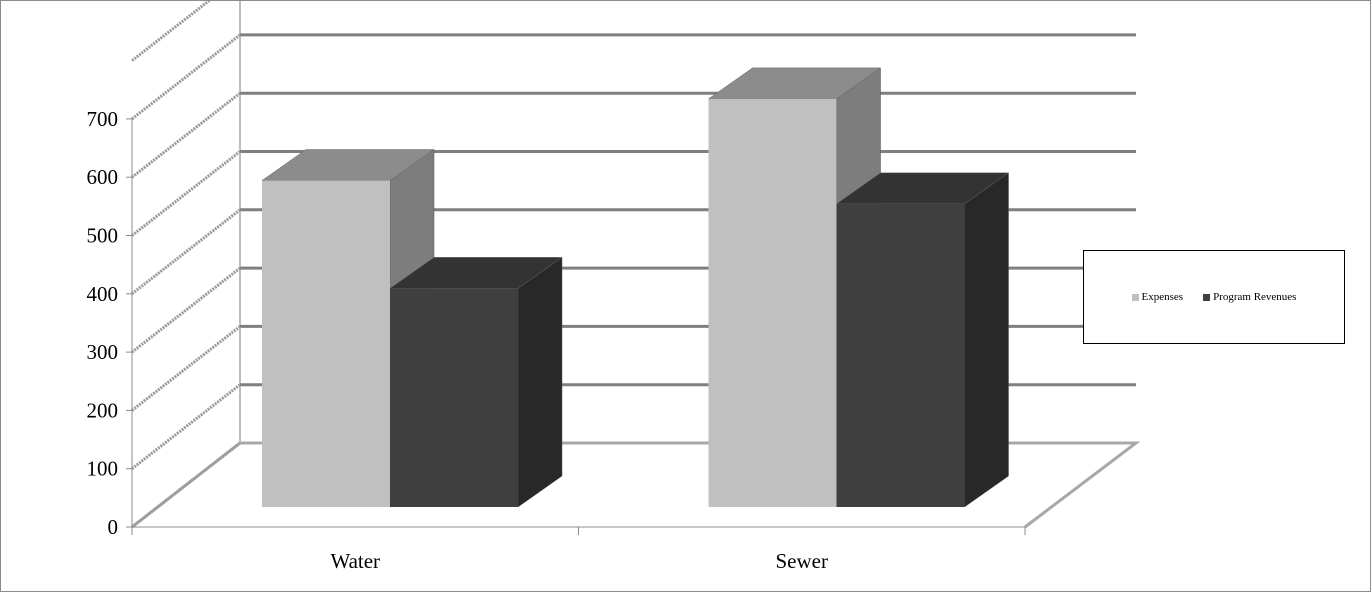 This screenshot has width=1371, height=593. Describe the element at coordinates (802, 561) in the screenshot. I see `x-category-label: Sewer` at that location.